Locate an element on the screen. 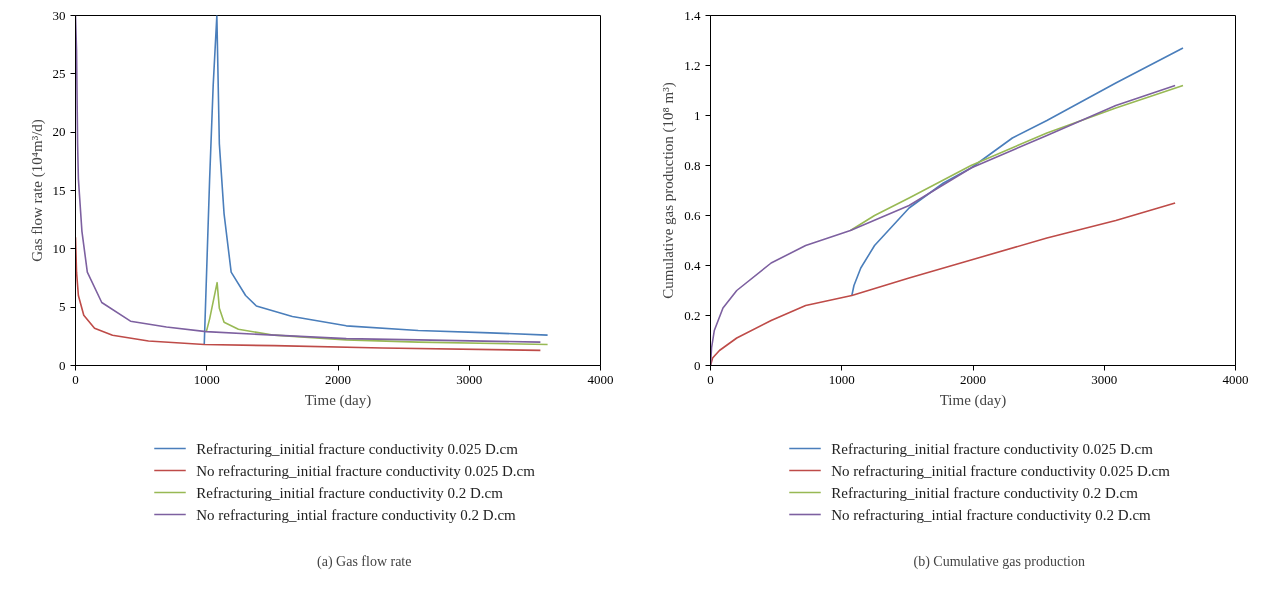  y-tick-label: 0.4 is located at coordinates (692, 265).